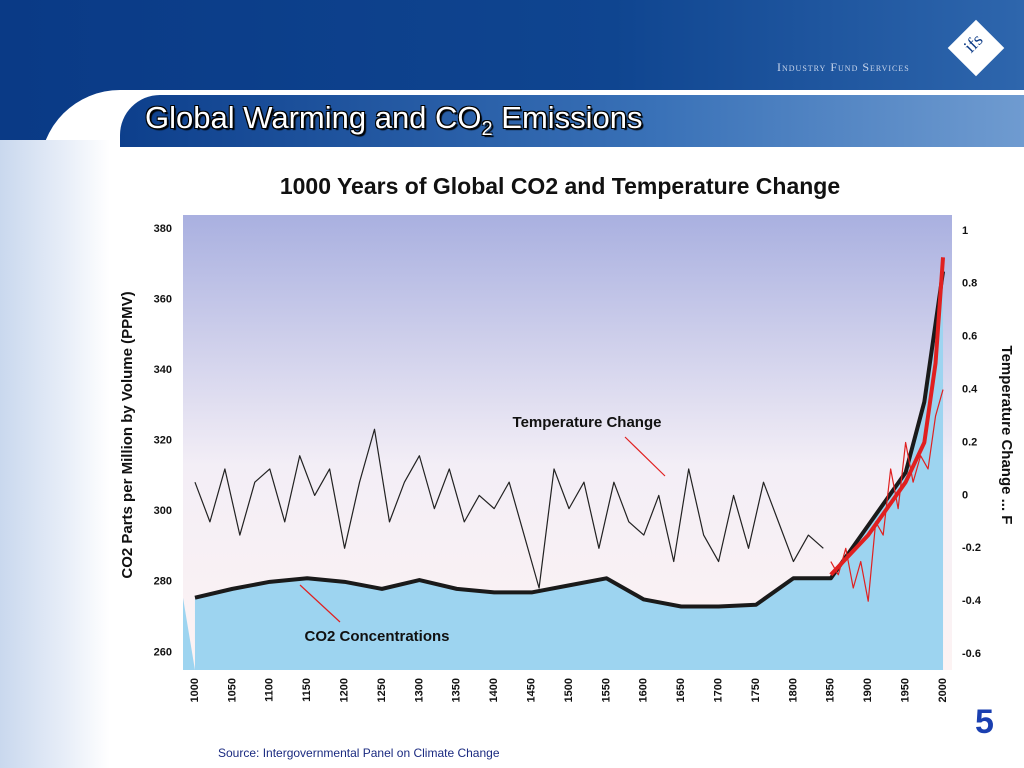 The width and height of the screenshot is (1024, 768). I want to click on slide-title: Global Warming and CO2 Emissions, so click(394, 120).